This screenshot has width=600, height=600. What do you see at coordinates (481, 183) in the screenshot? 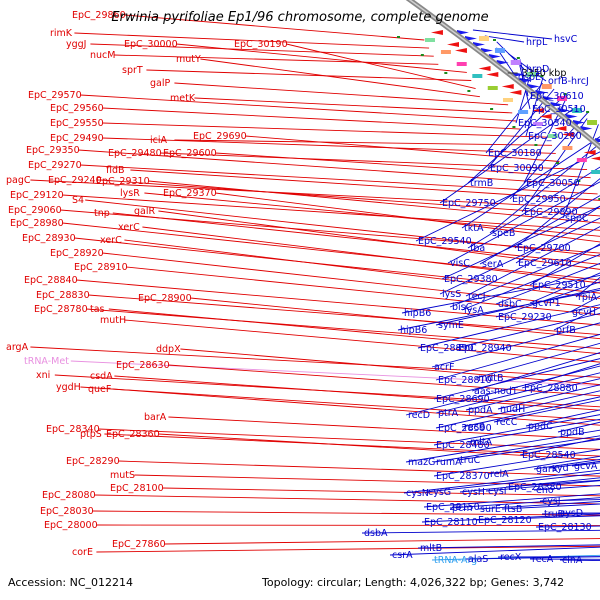
I see `right-gene-label: trmB` at bounding box center [481, 183].